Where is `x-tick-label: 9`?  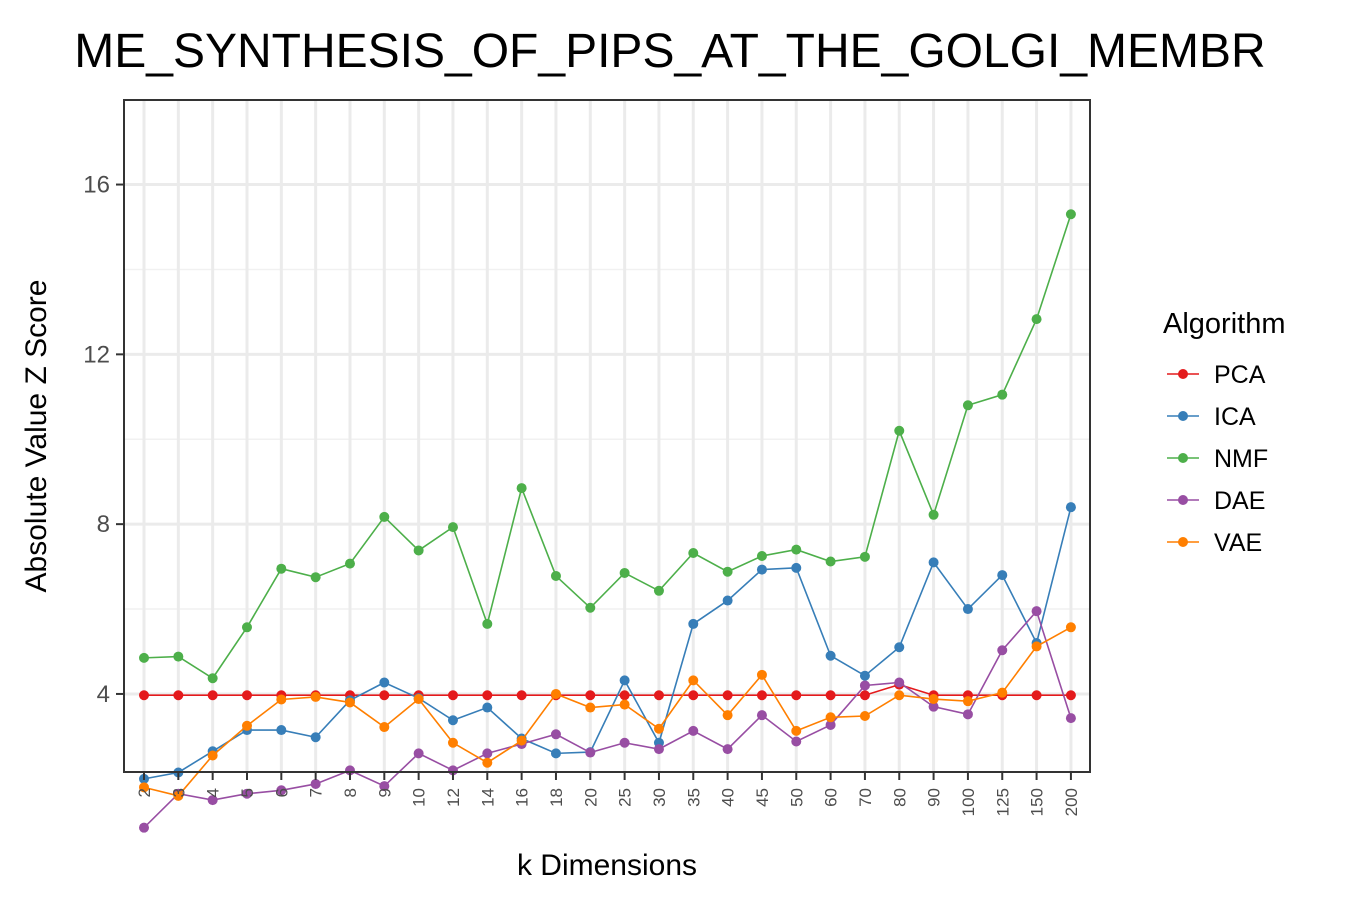
x-tick-label: 9 is located at coordinates (384, 792).